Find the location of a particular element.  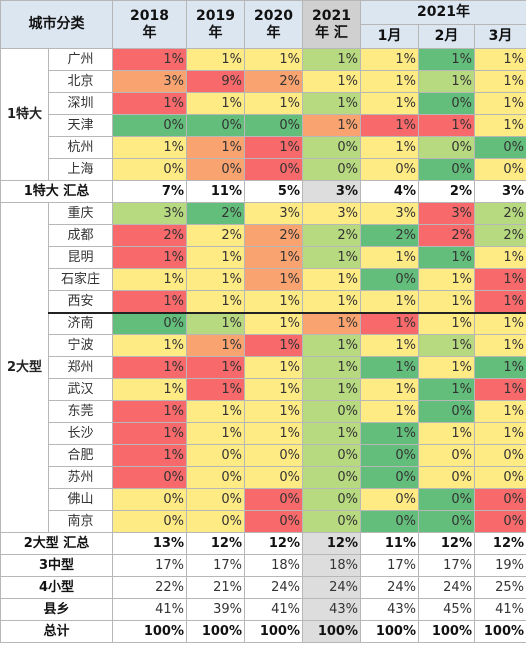

category-label: 4小型 is located at coordinates (56, 587).